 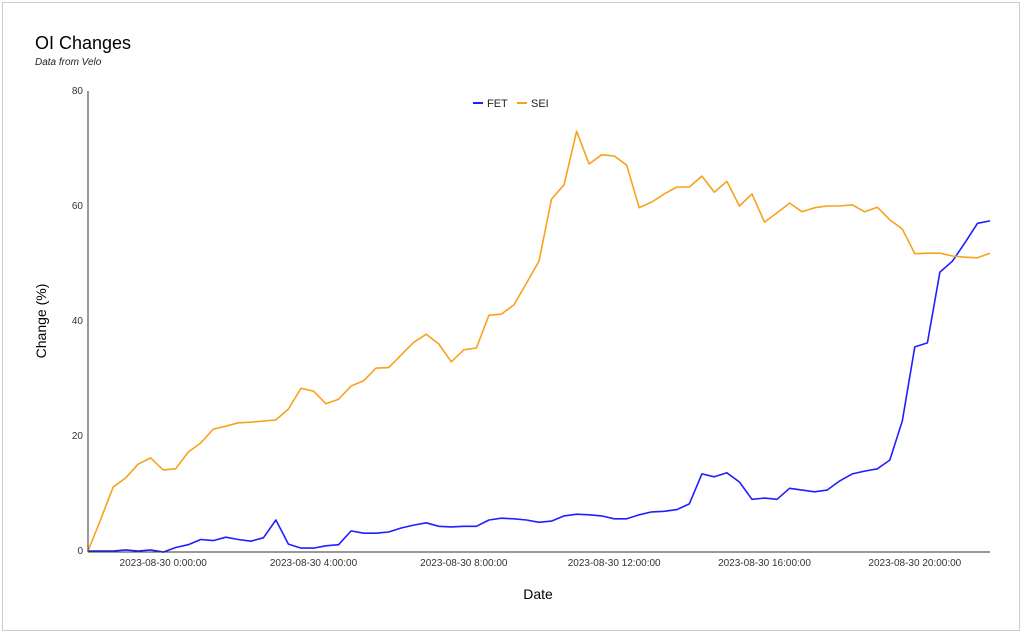 I want to click on x-tick-label: 2023-08-30 12:00:00, so click(x=614, y=563).